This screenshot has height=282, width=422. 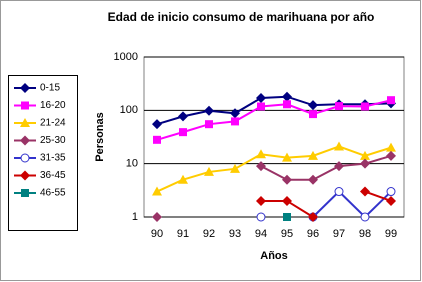 I want to click on legend-label: 36-45, so click(x=53, y=175).